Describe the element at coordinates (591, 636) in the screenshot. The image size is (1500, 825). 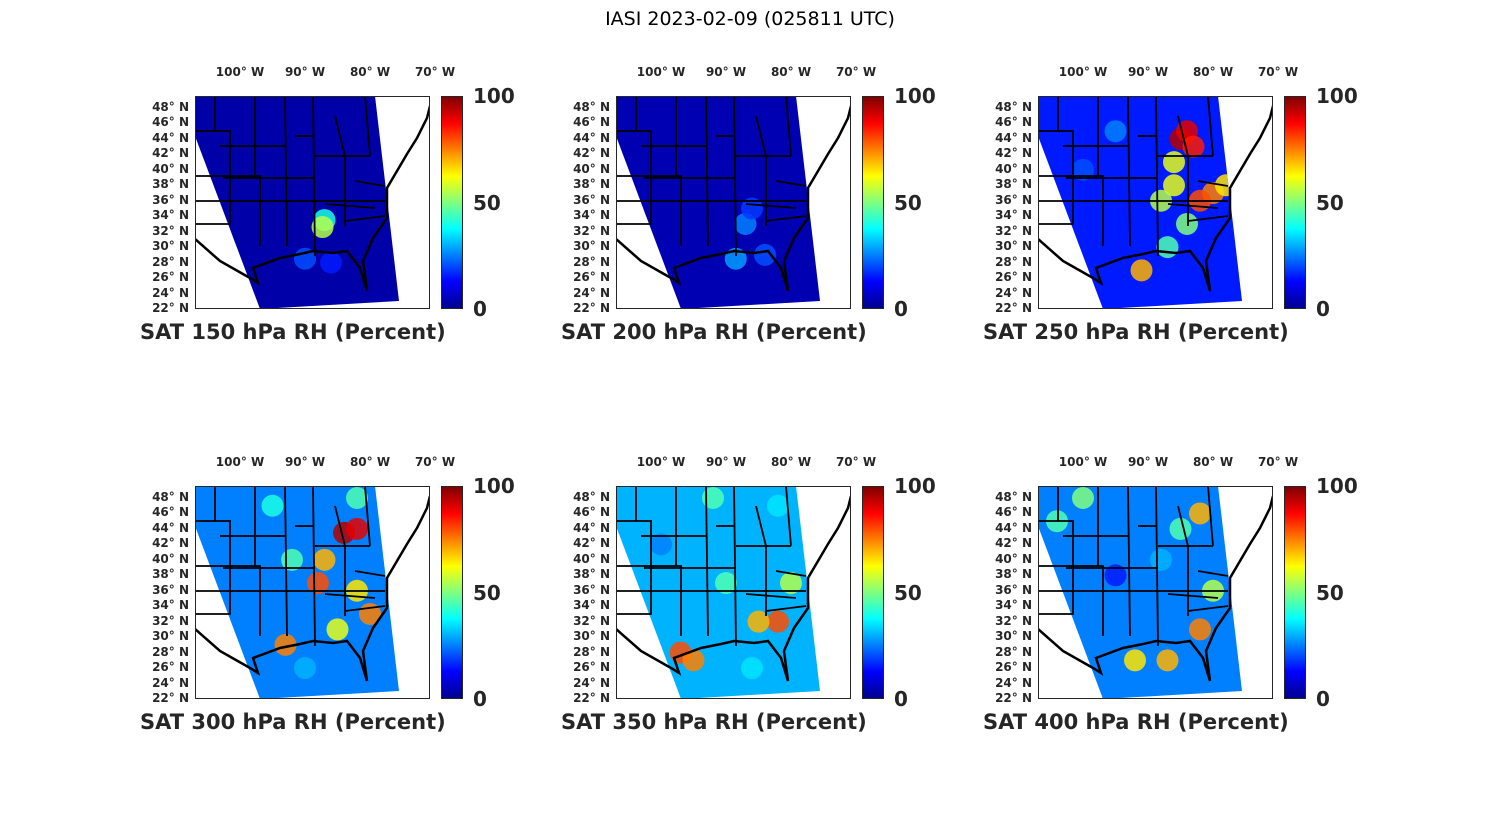
I see `lat-tick-label: 30° N` at that location.